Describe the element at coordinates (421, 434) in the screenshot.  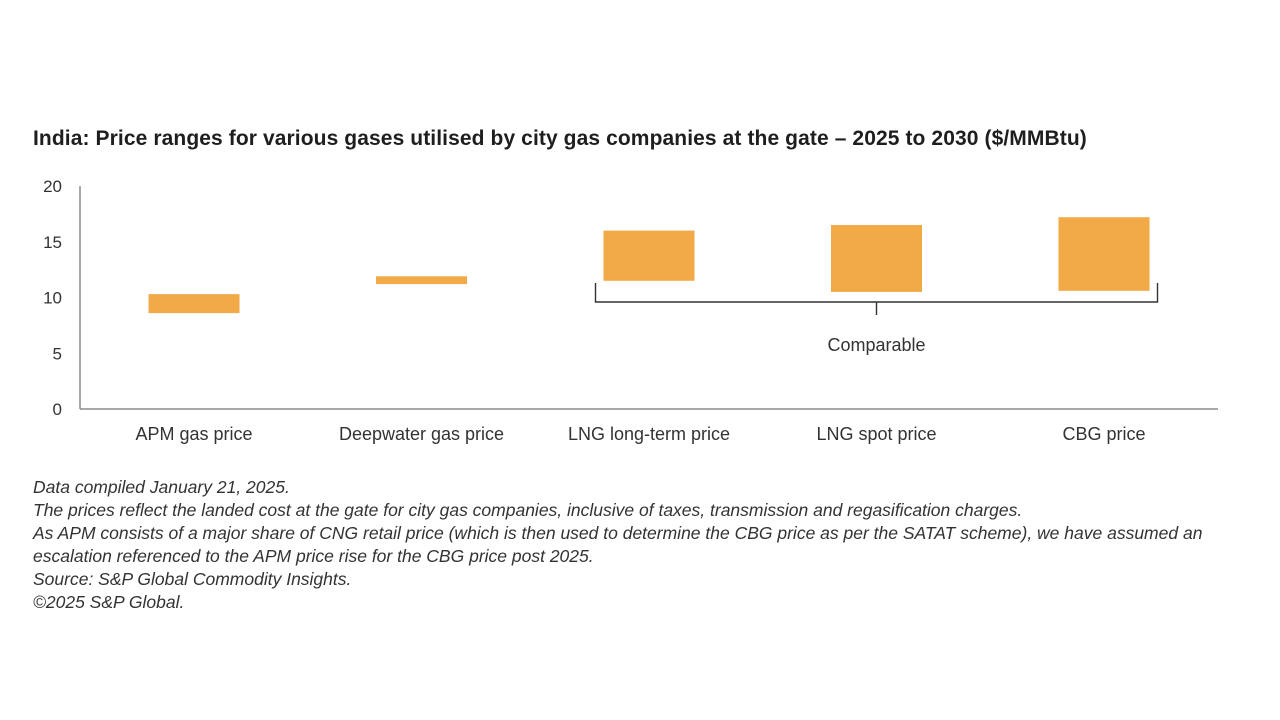
I see `x-tick-label: Deepwater gas price` at that location.